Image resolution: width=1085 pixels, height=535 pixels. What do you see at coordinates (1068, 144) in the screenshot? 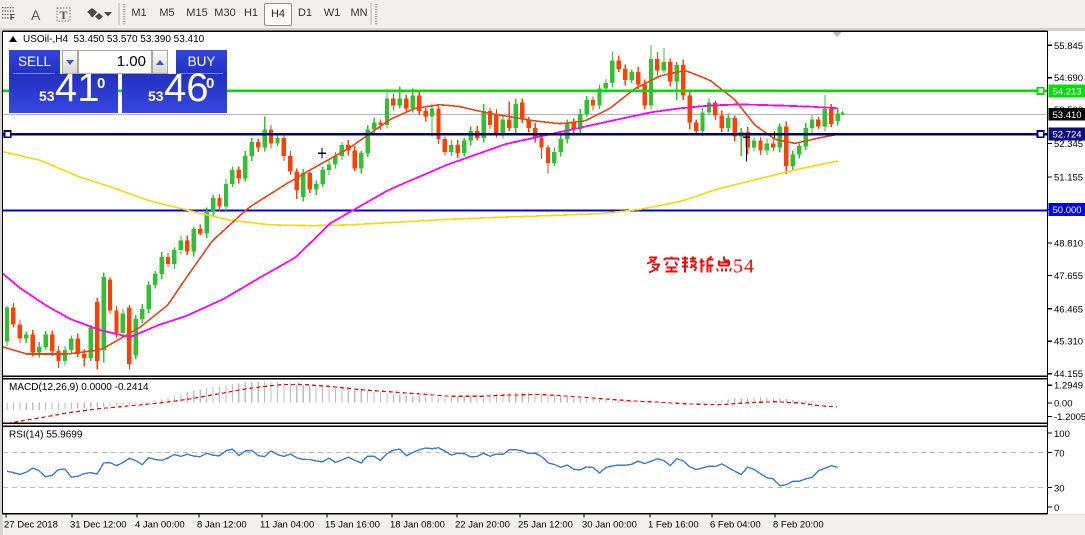
I see `svg-text: 52.345` at bounding box center [1068, 144].